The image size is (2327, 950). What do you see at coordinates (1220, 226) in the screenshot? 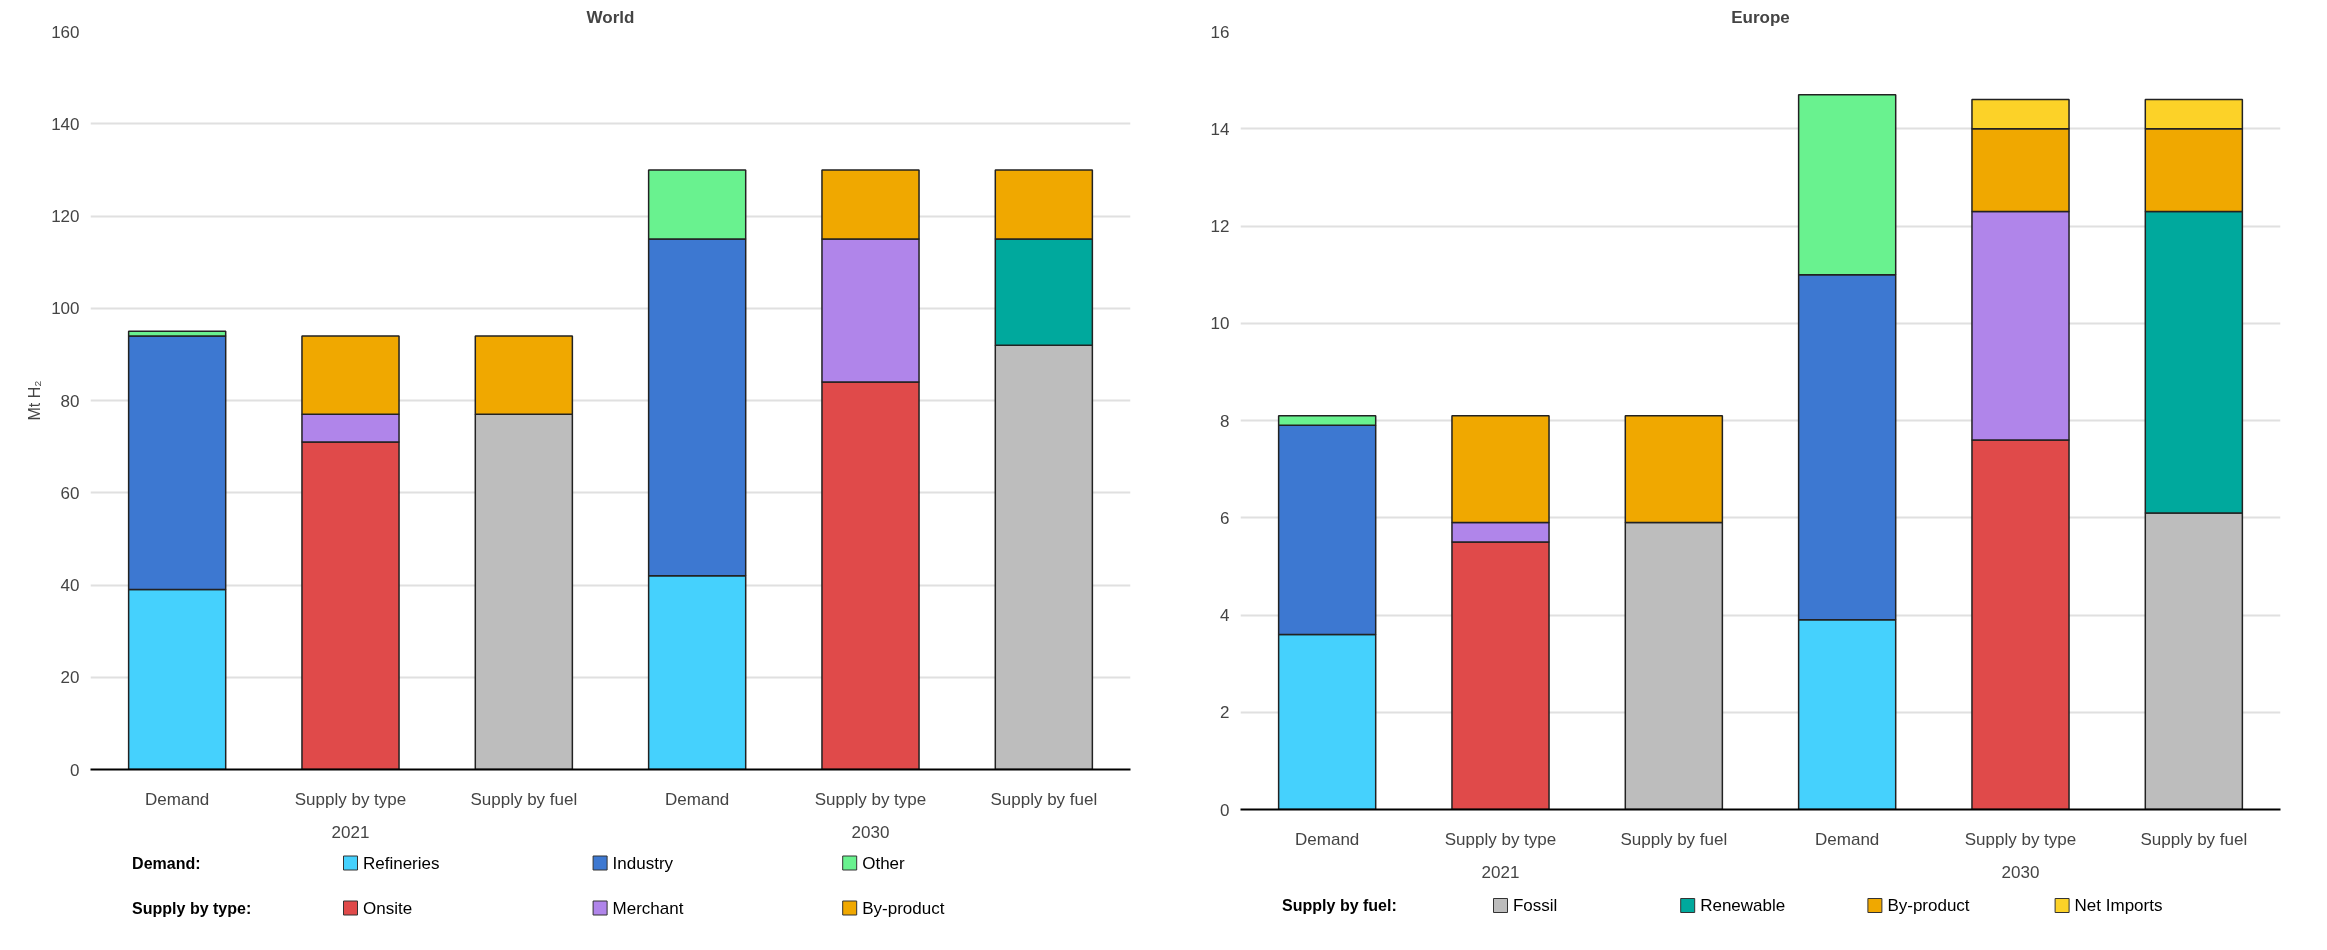
I see `y-tick-label: 12` at bounding box center [1220, 226].